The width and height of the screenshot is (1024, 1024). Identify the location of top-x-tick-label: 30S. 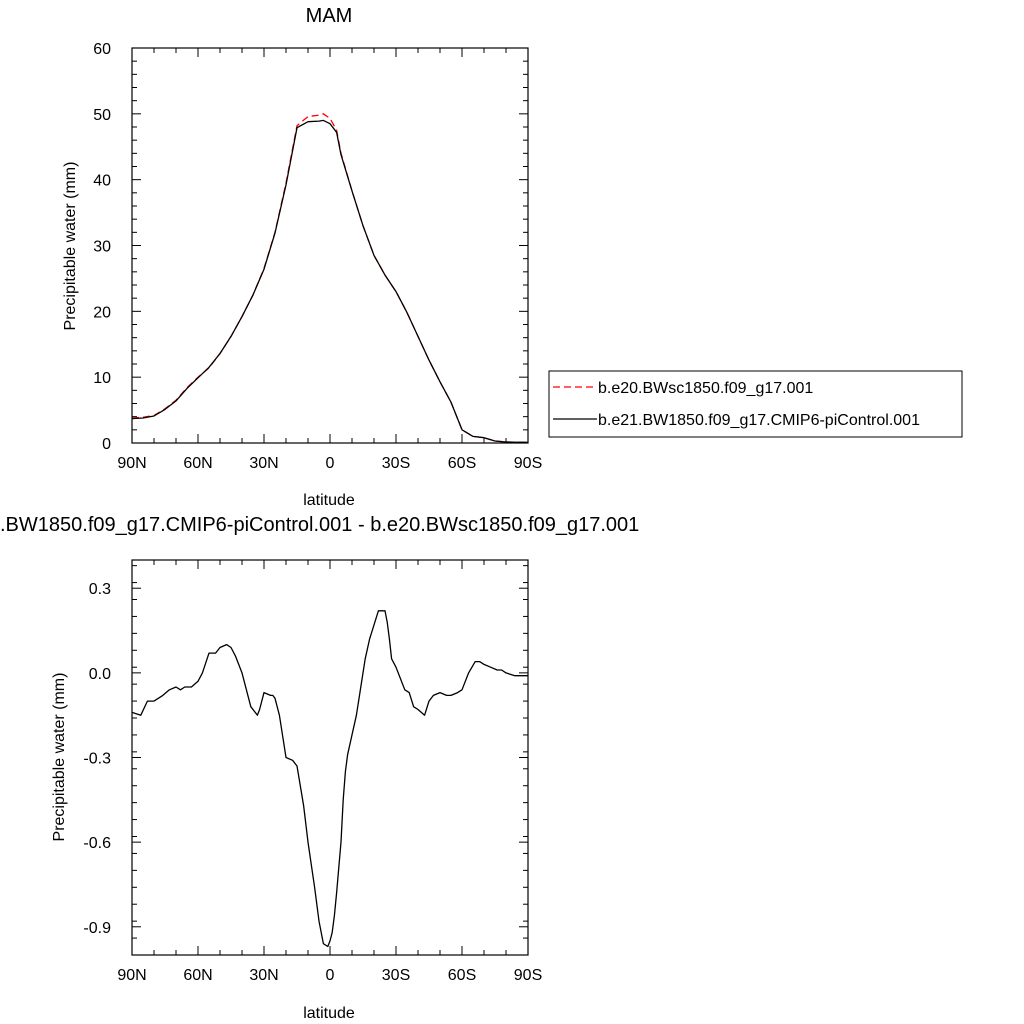
(396, 463).